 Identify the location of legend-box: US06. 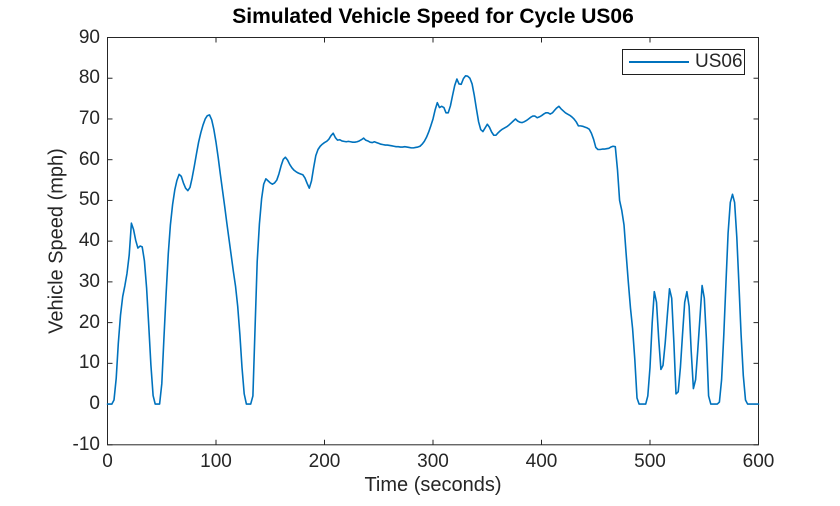
(683, 62).